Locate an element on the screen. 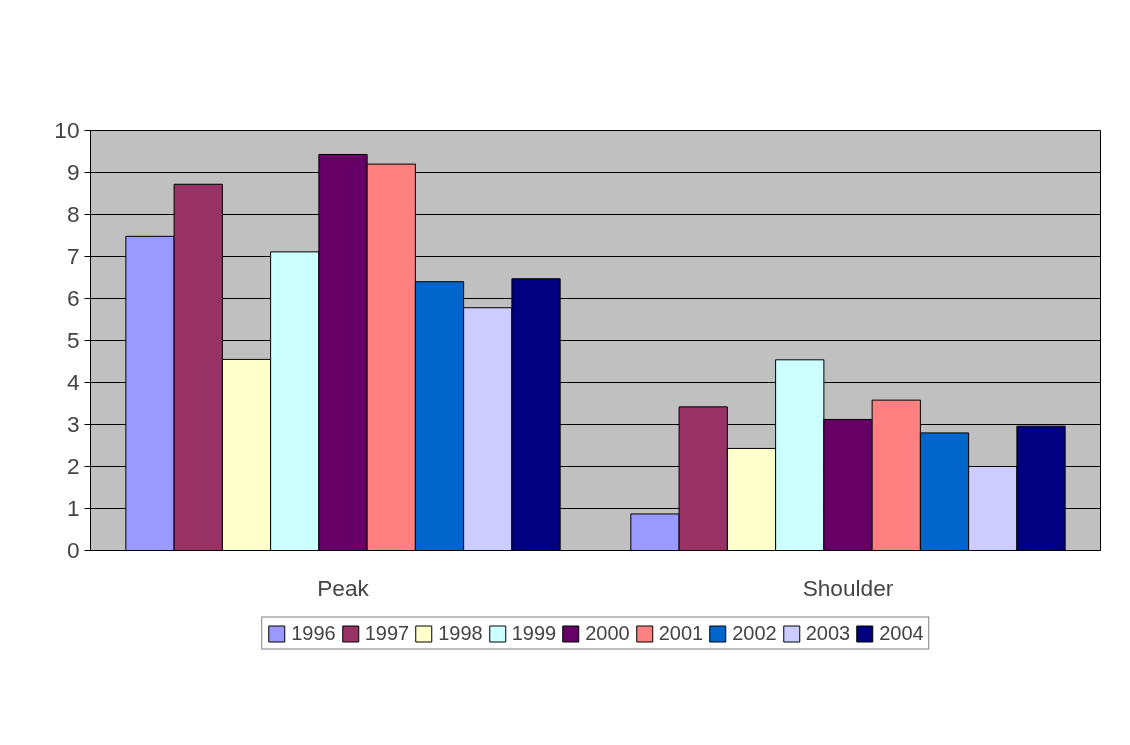  legend-label: 2004 is located at coordinates (901, 633).